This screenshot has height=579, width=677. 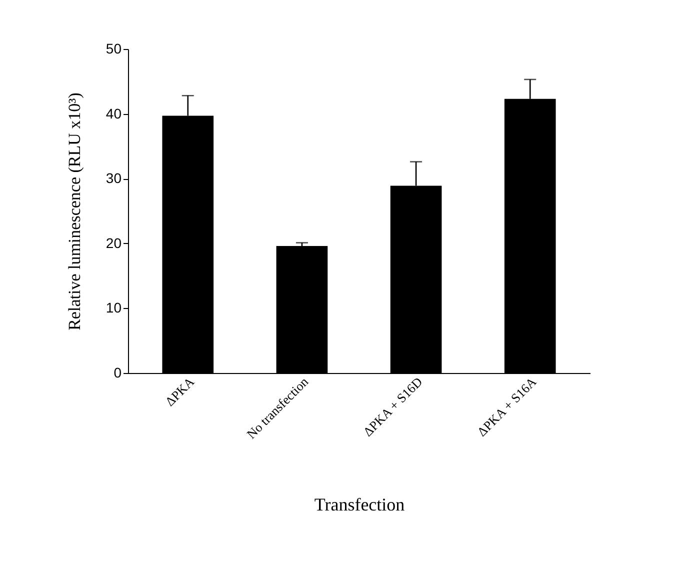 What do you see at coordinates (114, 178) in the screenshot?
I see `y-tick-label: 30` at bounding box center [114, 178].